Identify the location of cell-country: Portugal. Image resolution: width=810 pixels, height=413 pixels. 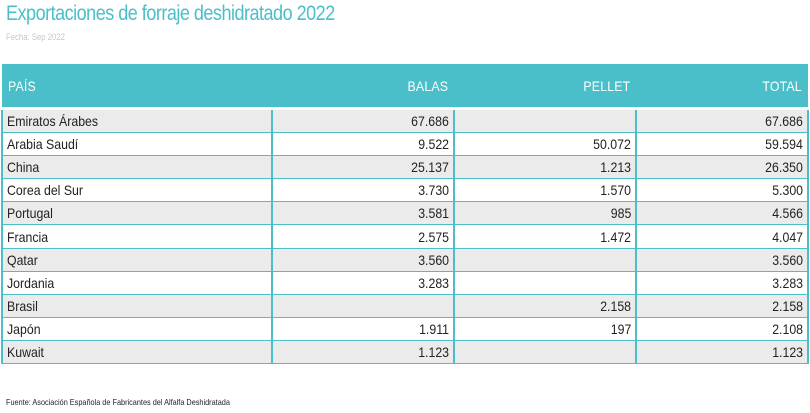
(137, 213).